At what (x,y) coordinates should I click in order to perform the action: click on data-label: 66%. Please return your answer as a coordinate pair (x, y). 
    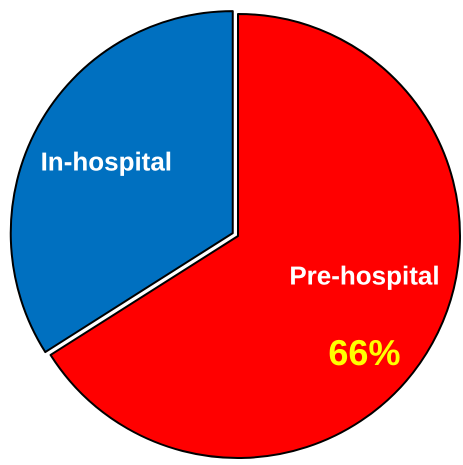
    Looking at the image, I should click on (364, 353).